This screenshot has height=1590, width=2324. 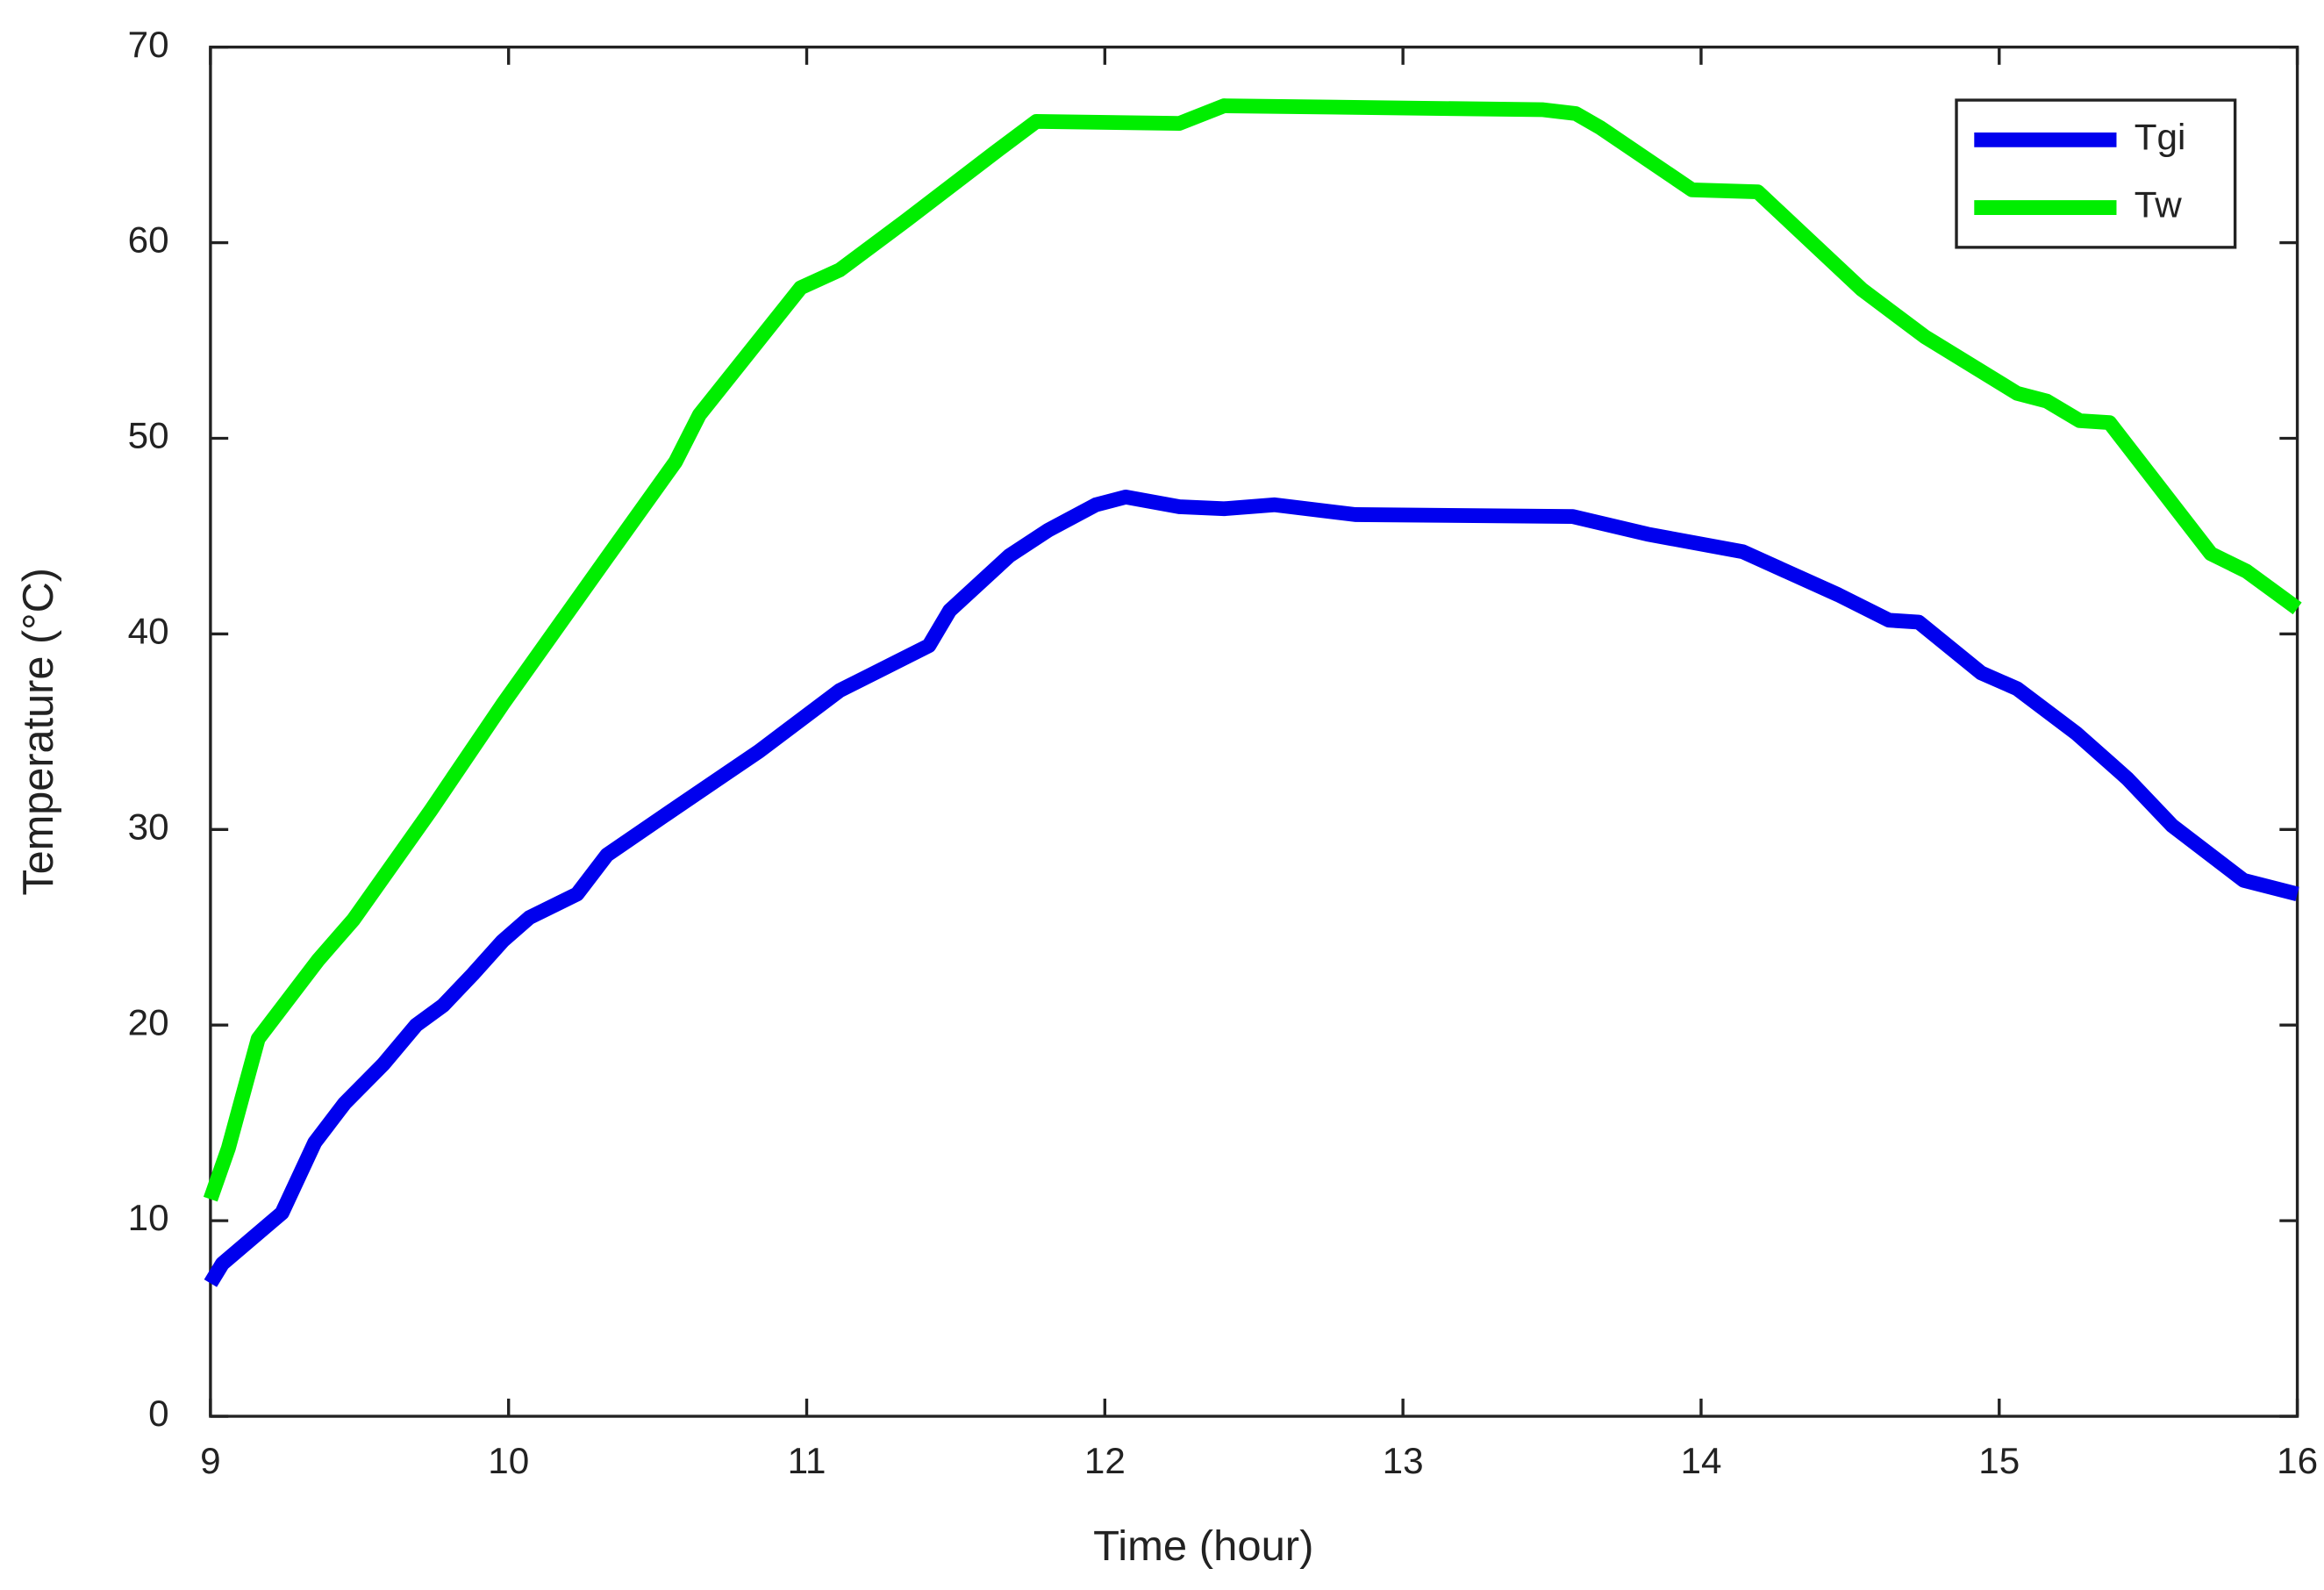 What do you see at coordinates (148, 1217) in the screenshot?
I see `y-tick-label: 10` at bounding box center [148, 1217].